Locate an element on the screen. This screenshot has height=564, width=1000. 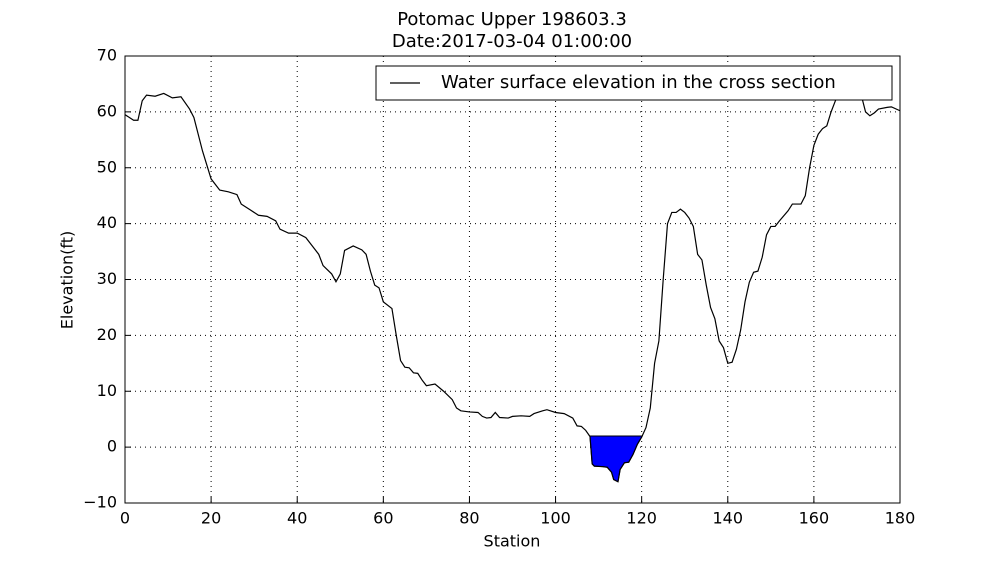
chart-title: Potomac Upper 198603.3 is located at coordinates (512, 19).